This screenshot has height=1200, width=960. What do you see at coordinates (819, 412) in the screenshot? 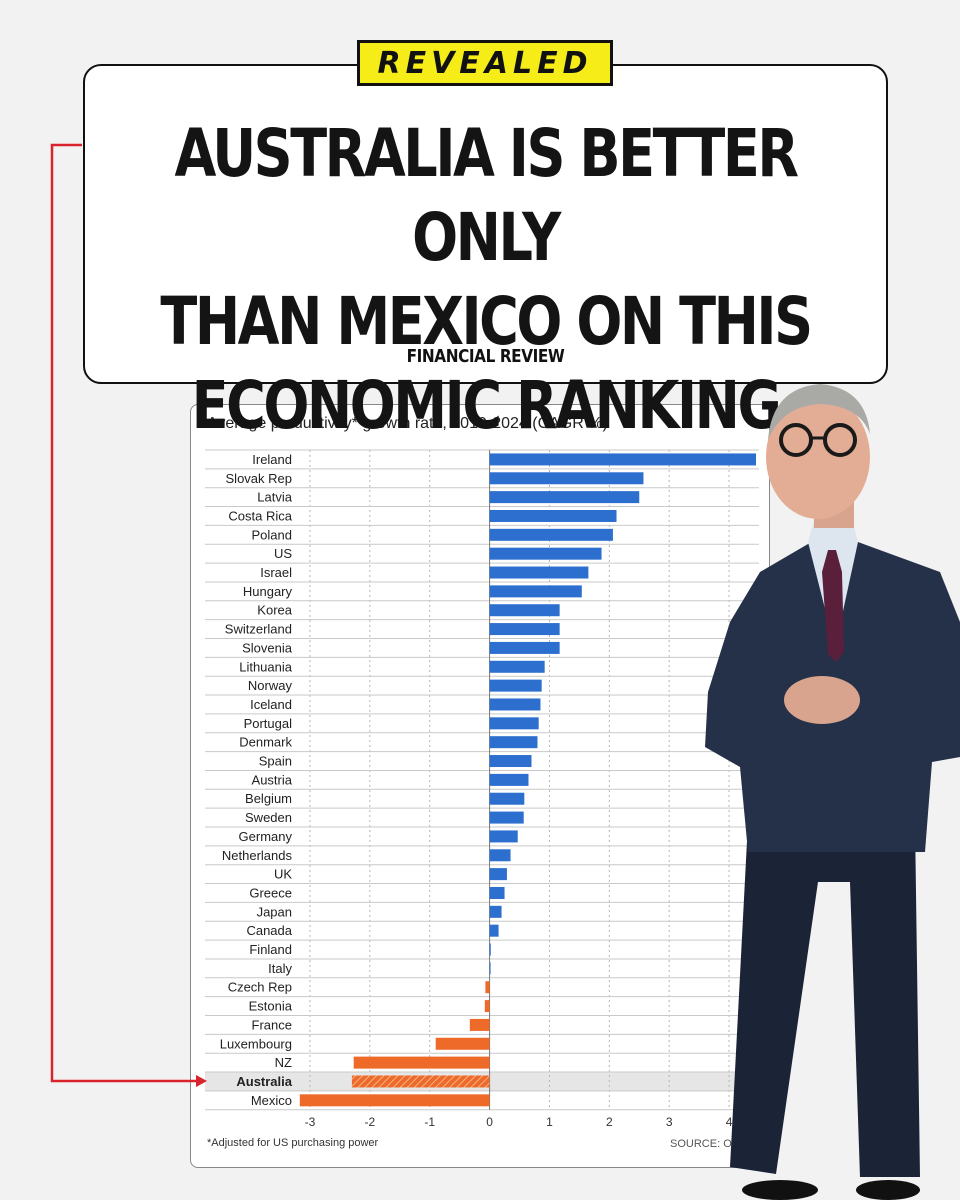
I see `hair` at bounding box center [819, 412].